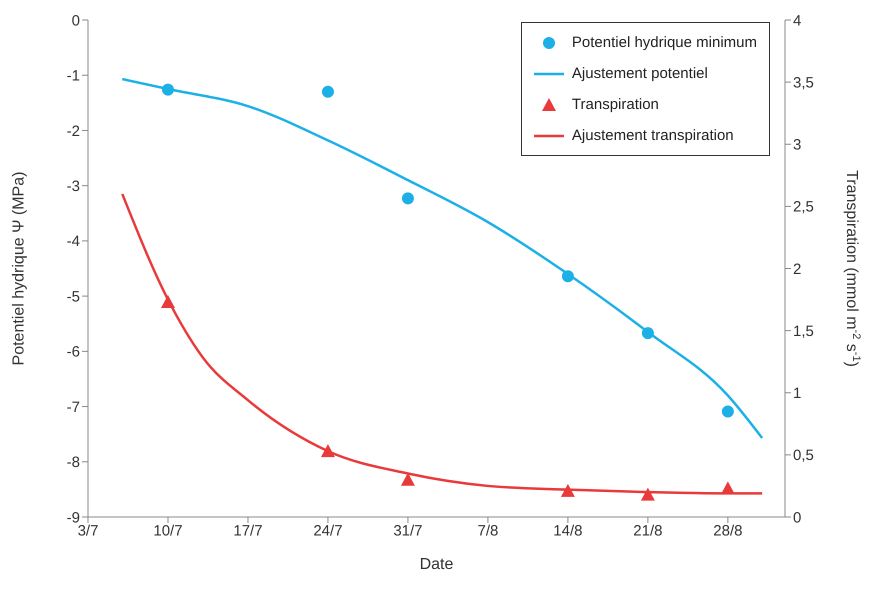 The height and width of the screenshot is (589, 873). I want to click on y-tick-label: 0, so click(76, 21).